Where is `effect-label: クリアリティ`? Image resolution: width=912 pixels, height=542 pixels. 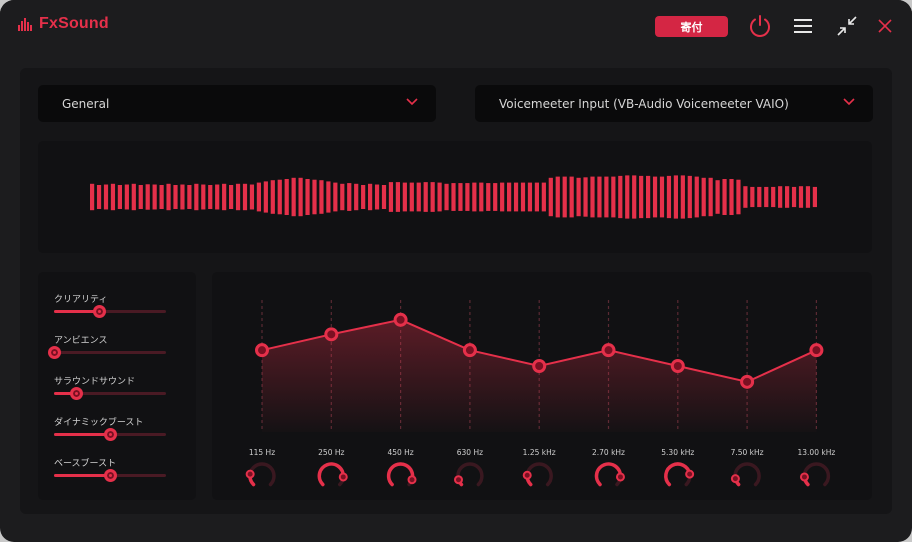 effect-label: クリアリティ is located at coordinates (81, 300).